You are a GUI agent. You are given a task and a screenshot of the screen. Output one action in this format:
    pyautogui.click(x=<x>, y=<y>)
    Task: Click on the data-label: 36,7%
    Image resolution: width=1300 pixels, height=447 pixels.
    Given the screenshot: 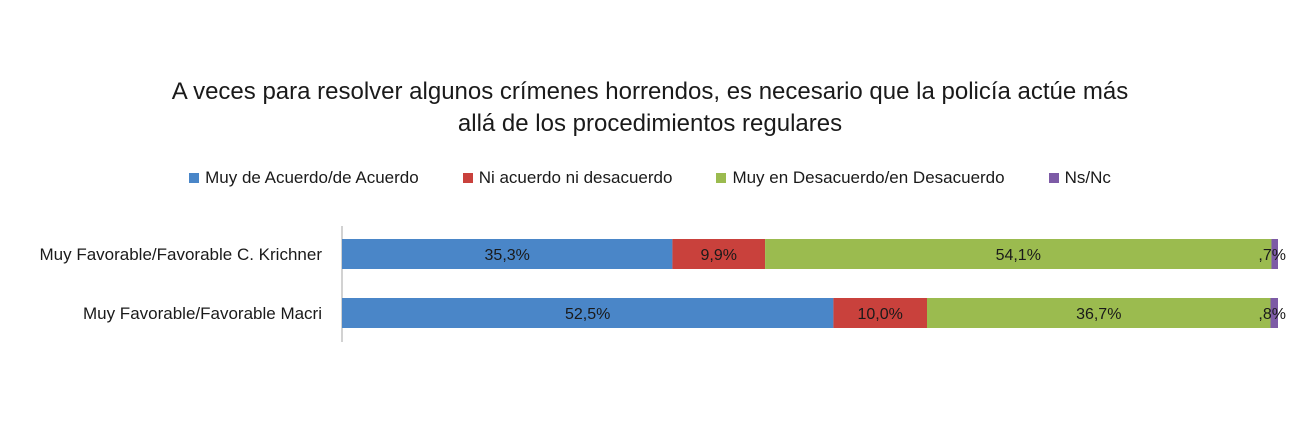 What is the action you would take?
    pyautogui.click(x=1098, y=314)
    